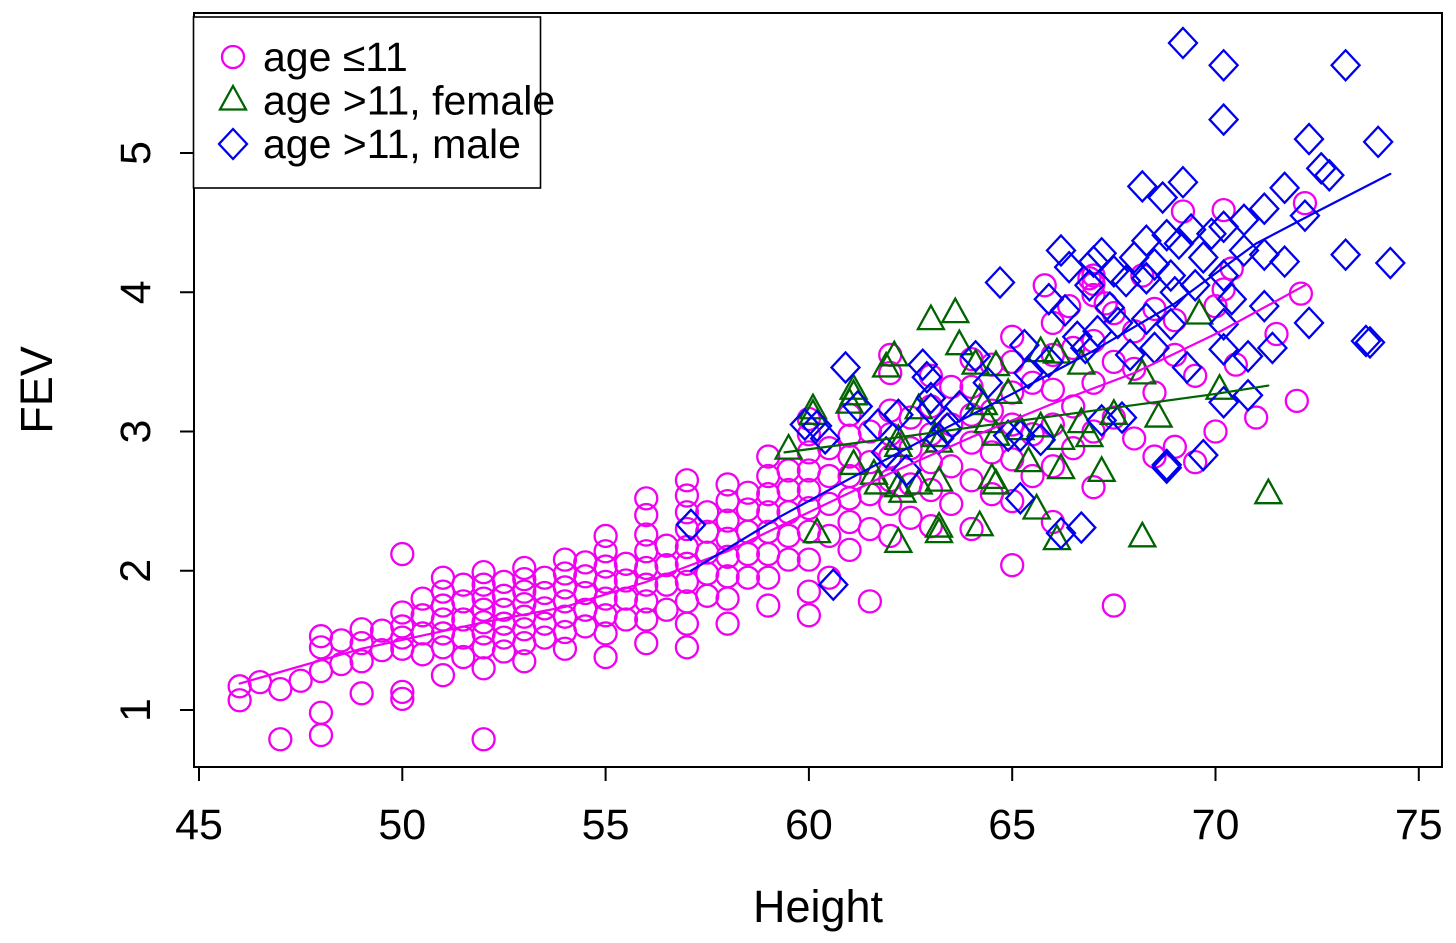 The height and width of the screenshot is (943, 1456). What do you see at coordinates (233, 144) in the screenshot?
I see `legend-diamond-icon` at bounding box center [233, 144].